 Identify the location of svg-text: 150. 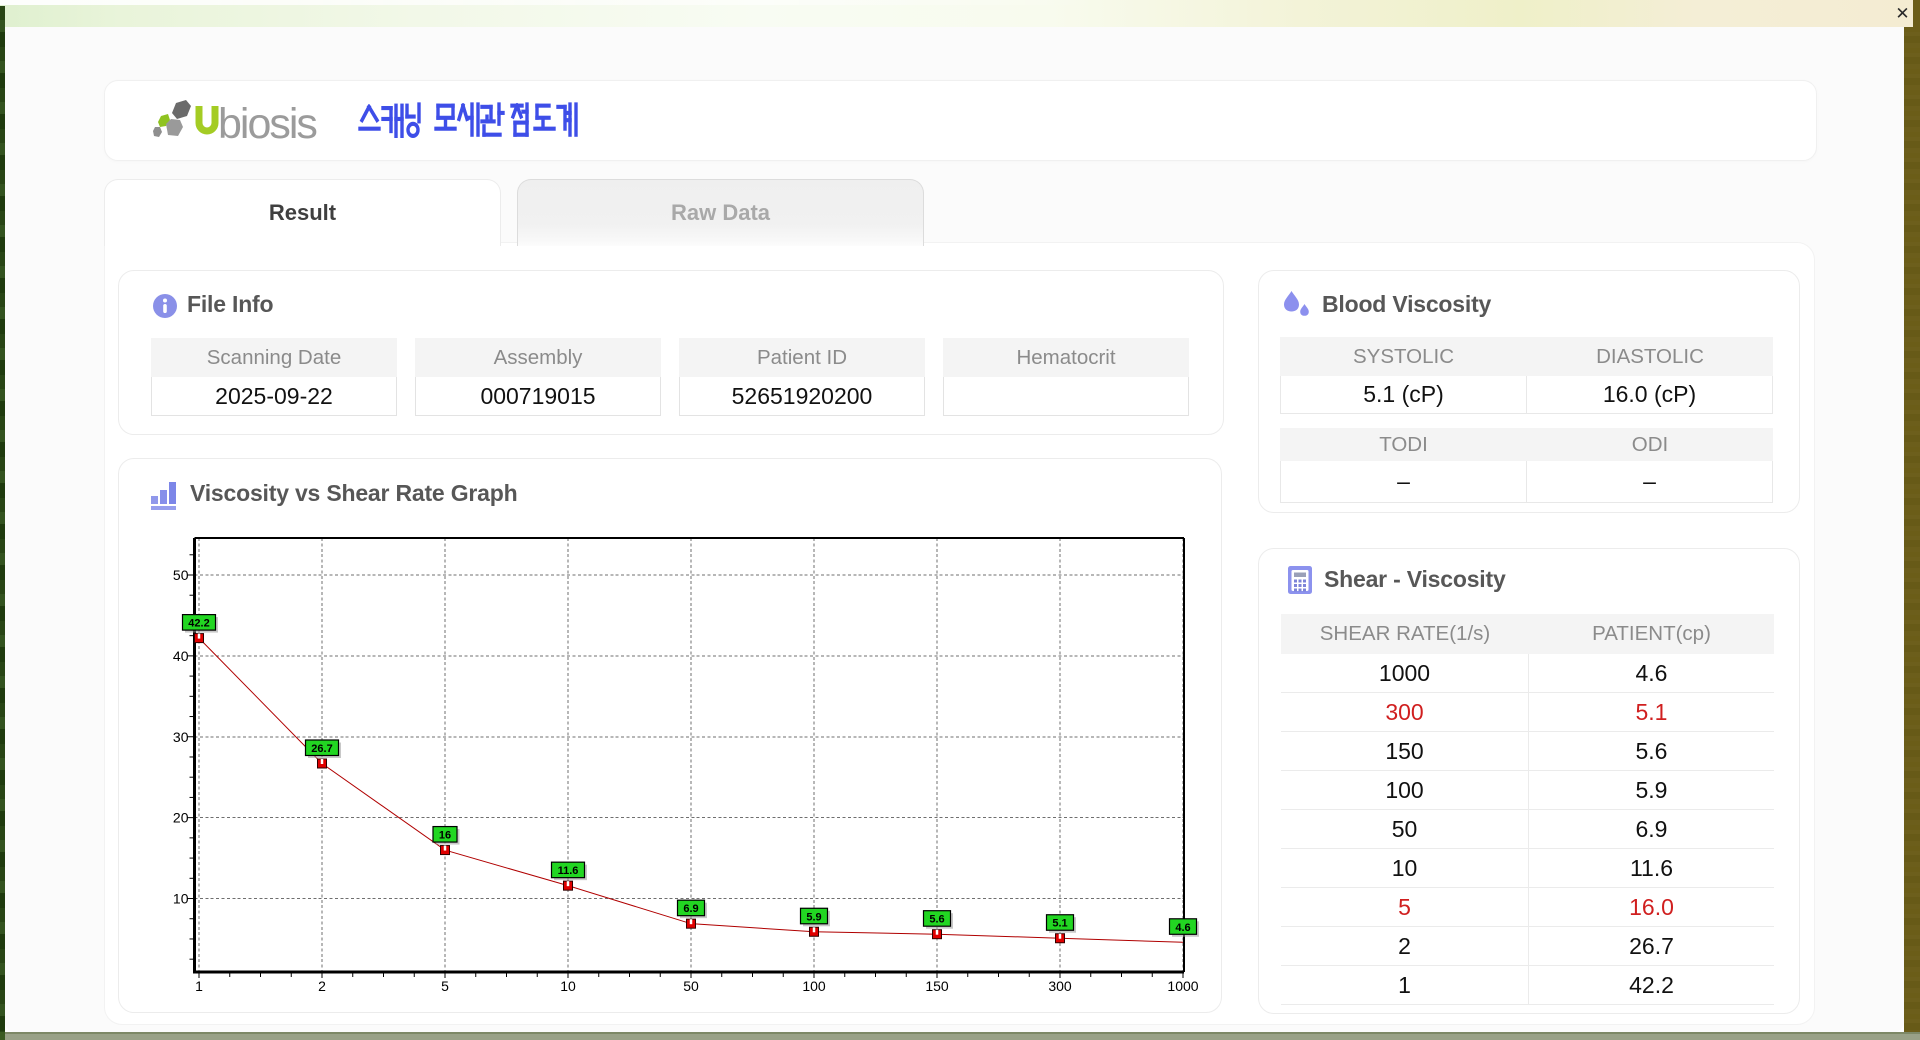
(937, 986).